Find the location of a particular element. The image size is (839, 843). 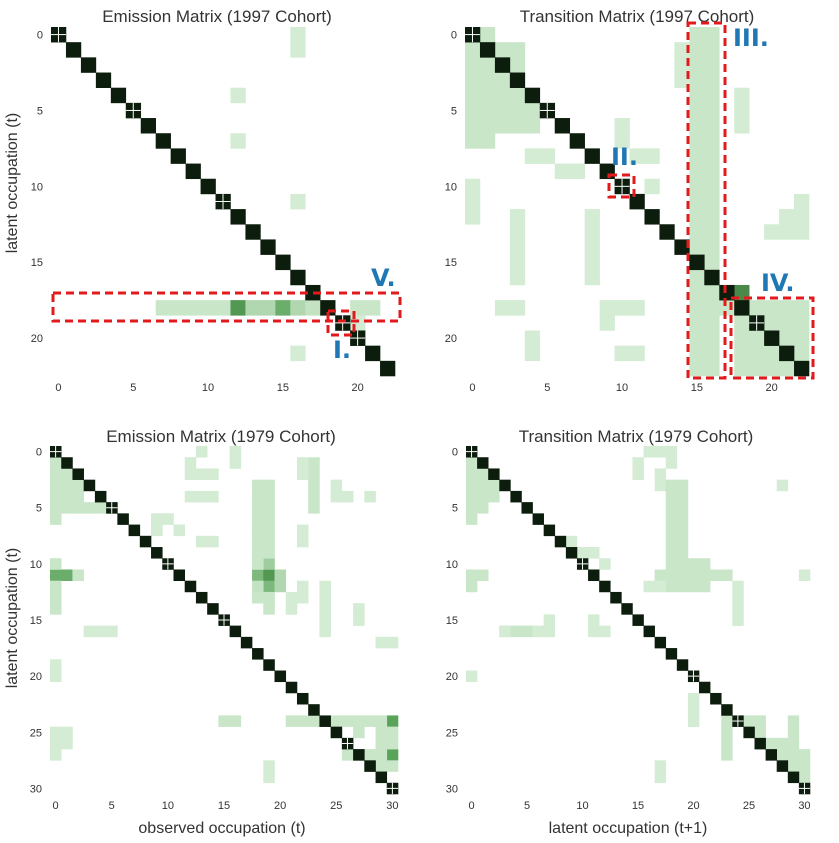

y-tick-label: 15 is located at coordinates (36, 621).